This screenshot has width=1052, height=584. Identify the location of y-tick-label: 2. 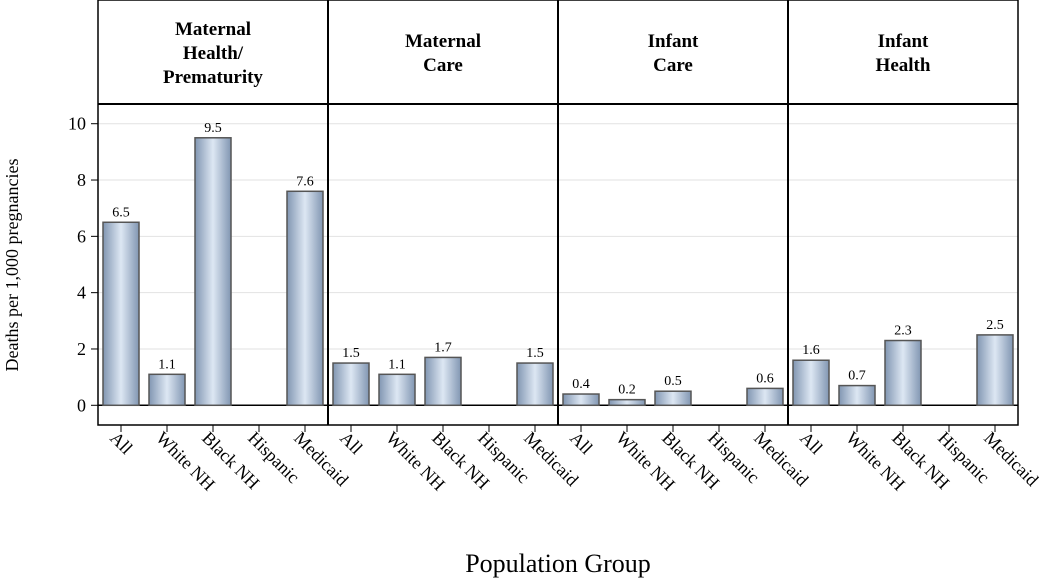
(81, 349).